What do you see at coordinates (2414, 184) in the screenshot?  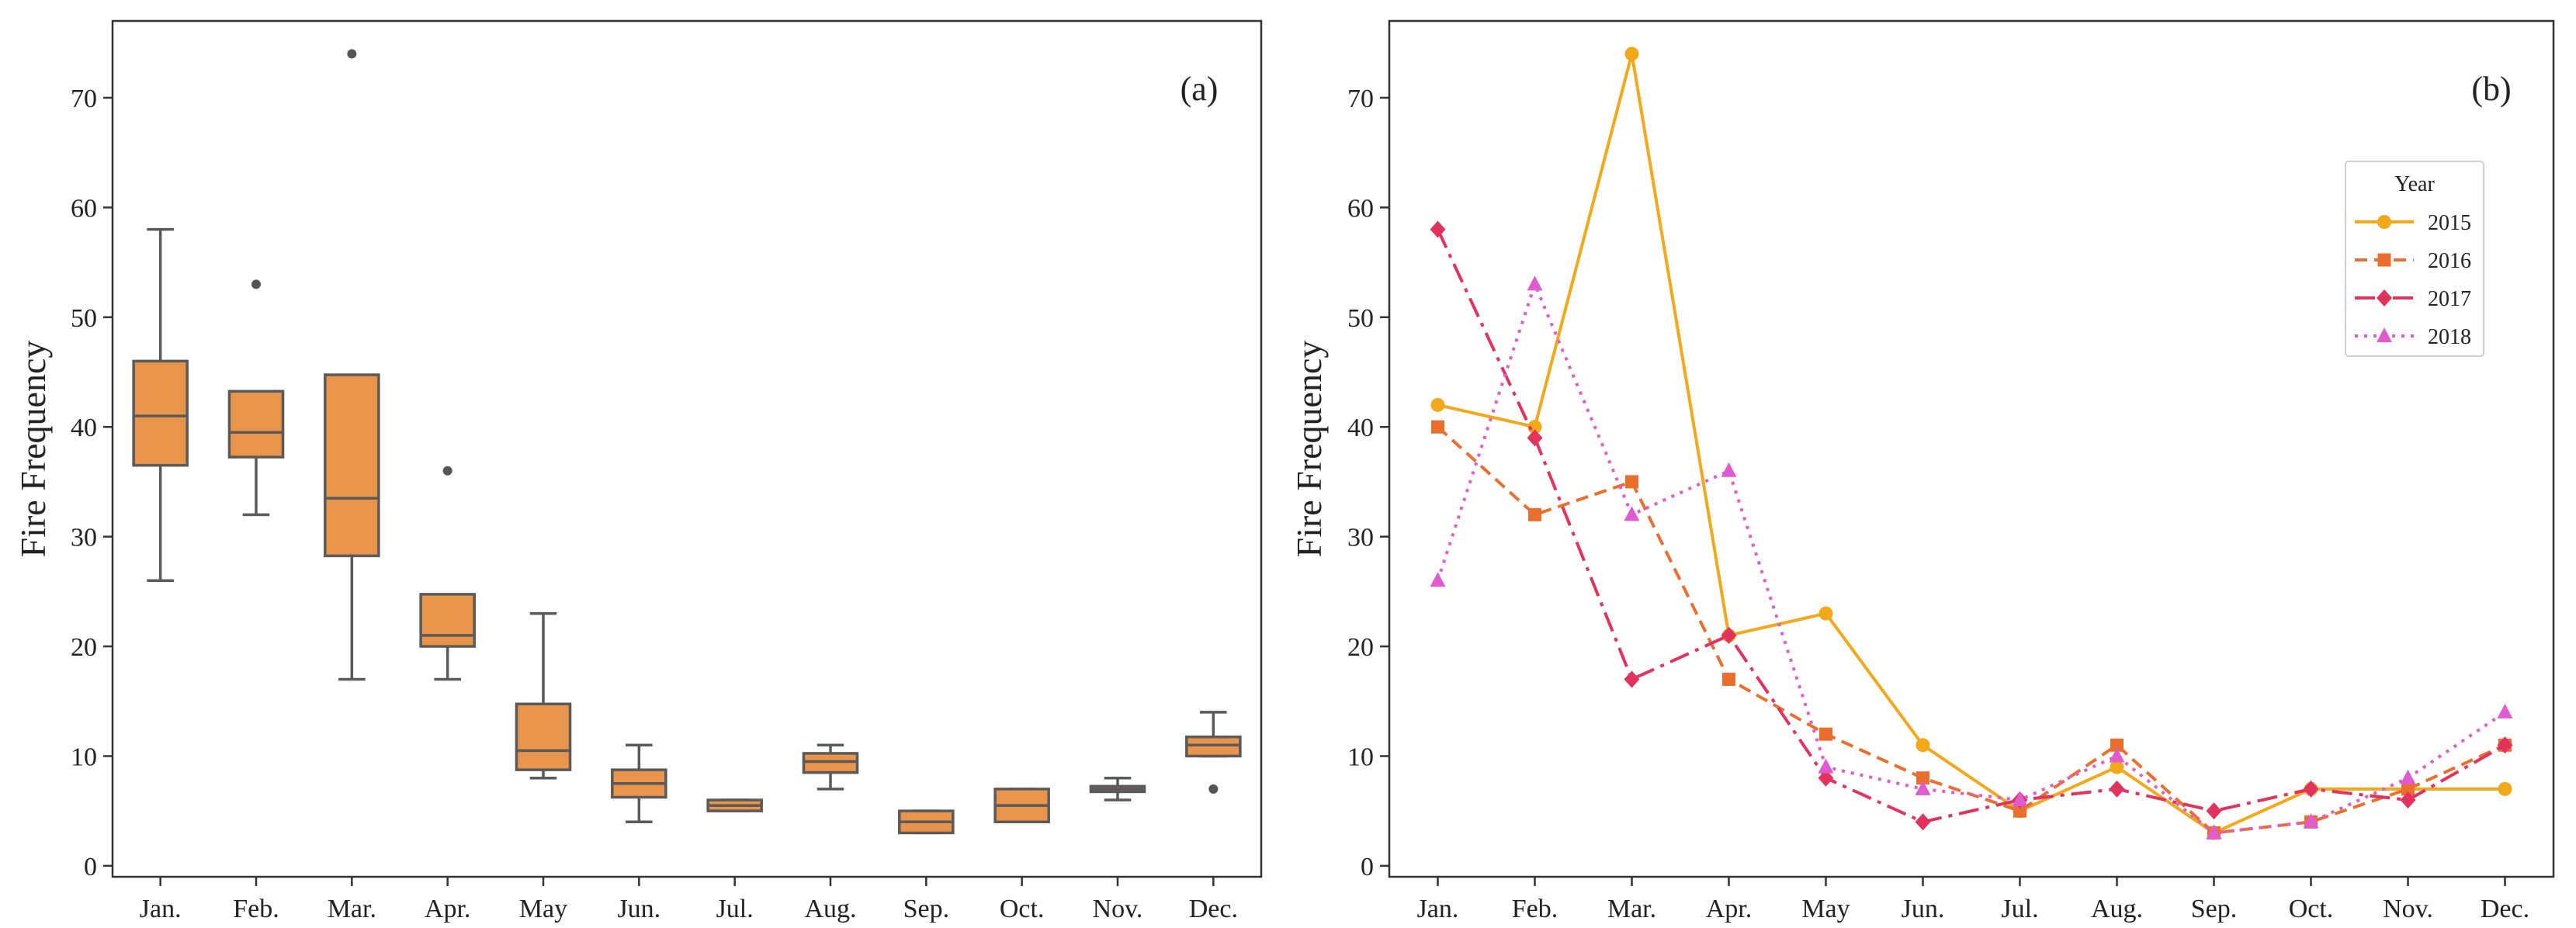 I see `legend-title: Year` at bounding box center [2414, 184].